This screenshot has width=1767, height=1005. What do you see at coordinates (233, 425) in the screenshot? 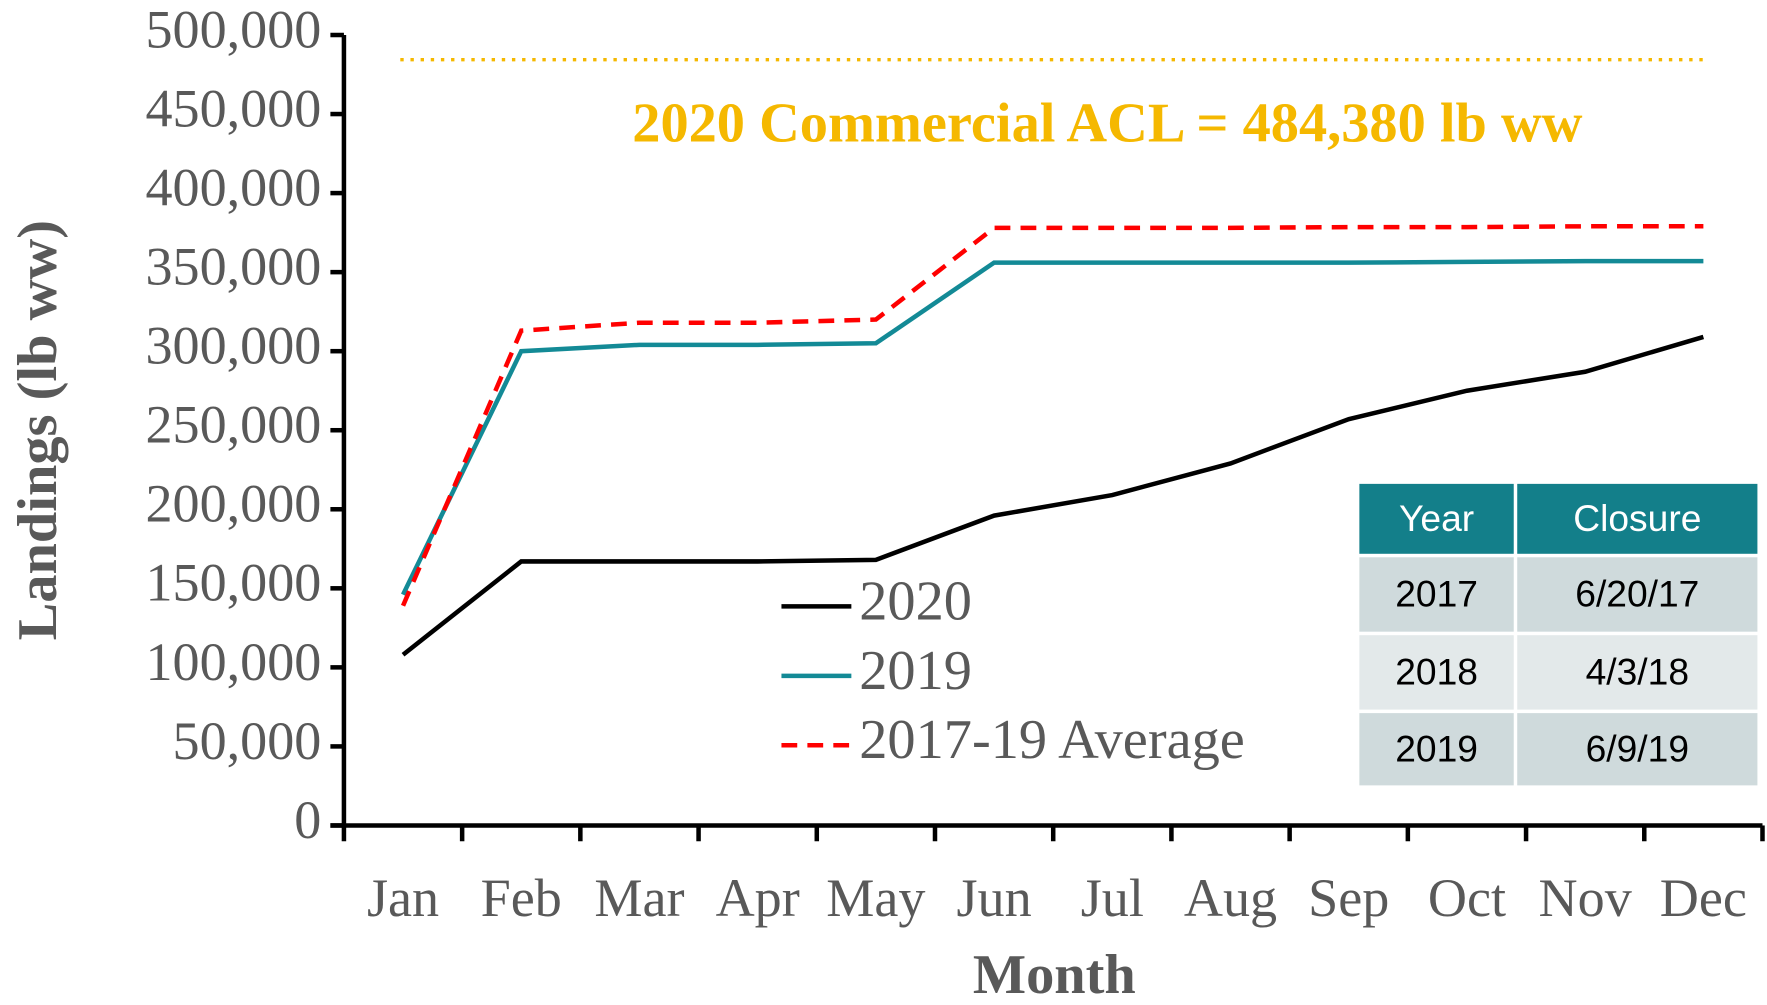
I see `y-tick-label: 250,000` at bounding box center [233, 425].